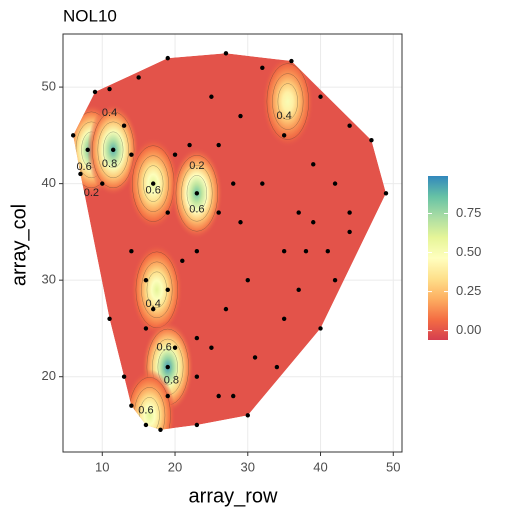 This screenshot has width=505, height=521. Describe the element at coordinates (49, 279) in the screenshot. I see `y-tick-label: 30` at that location.